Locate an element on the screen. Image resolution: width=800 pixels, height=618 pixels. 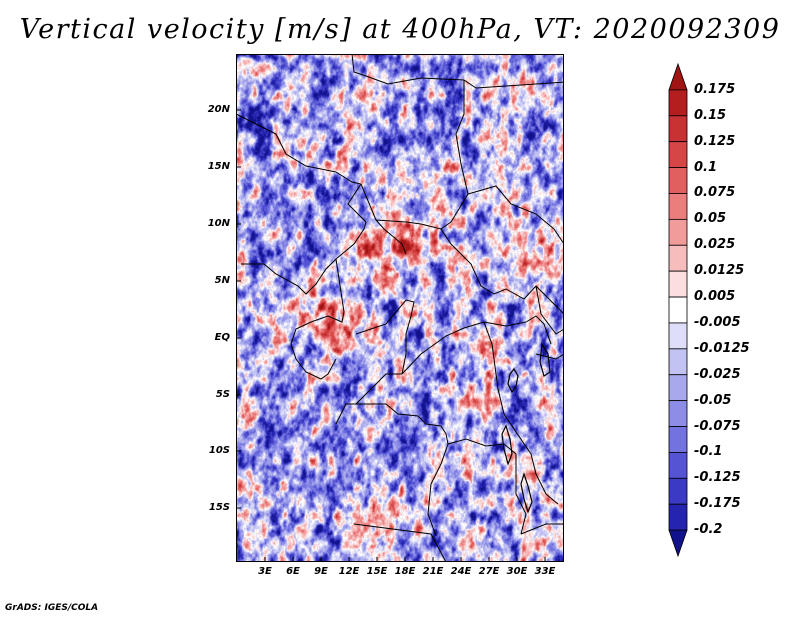
lon-label-9e: 9E is located at coordinates (321, 571).